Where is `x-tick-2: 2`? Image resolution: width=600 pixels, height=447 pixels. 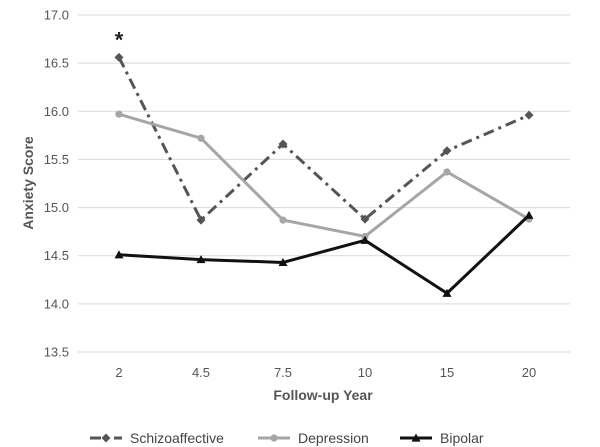
x-tick-2: 2 is located at coordinates (118, 372).